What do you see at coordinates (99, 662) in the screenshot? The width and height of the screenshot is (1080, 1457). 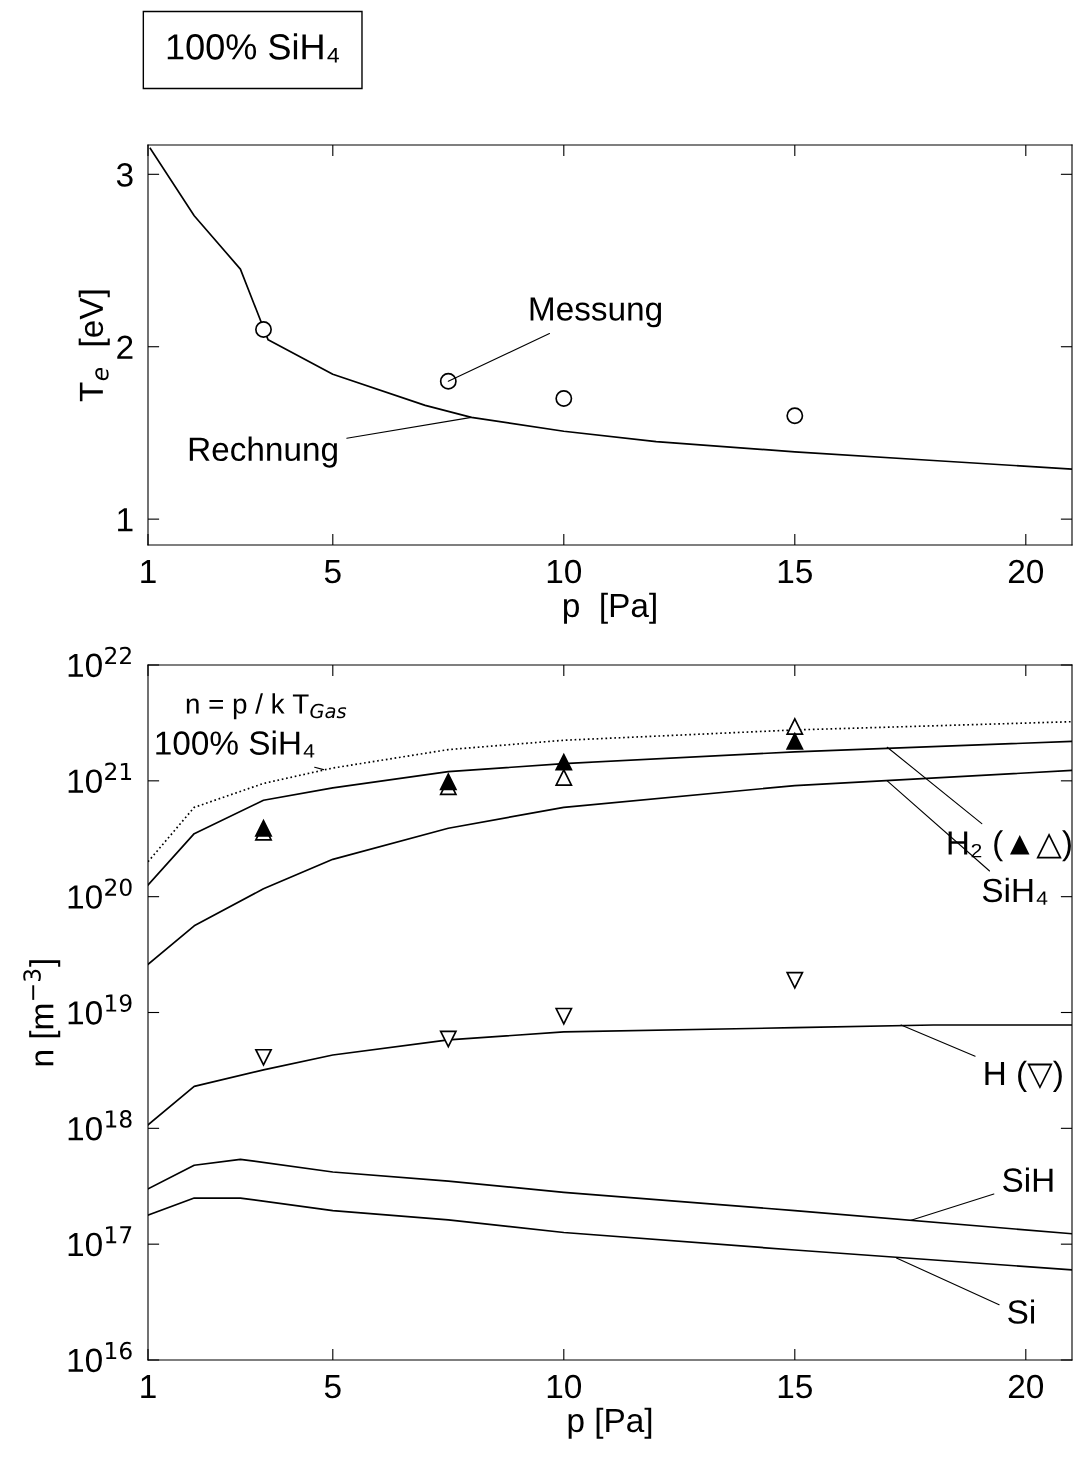 I see `y-tick-label: 10$^{22}$` at bounding box center [99, 662].